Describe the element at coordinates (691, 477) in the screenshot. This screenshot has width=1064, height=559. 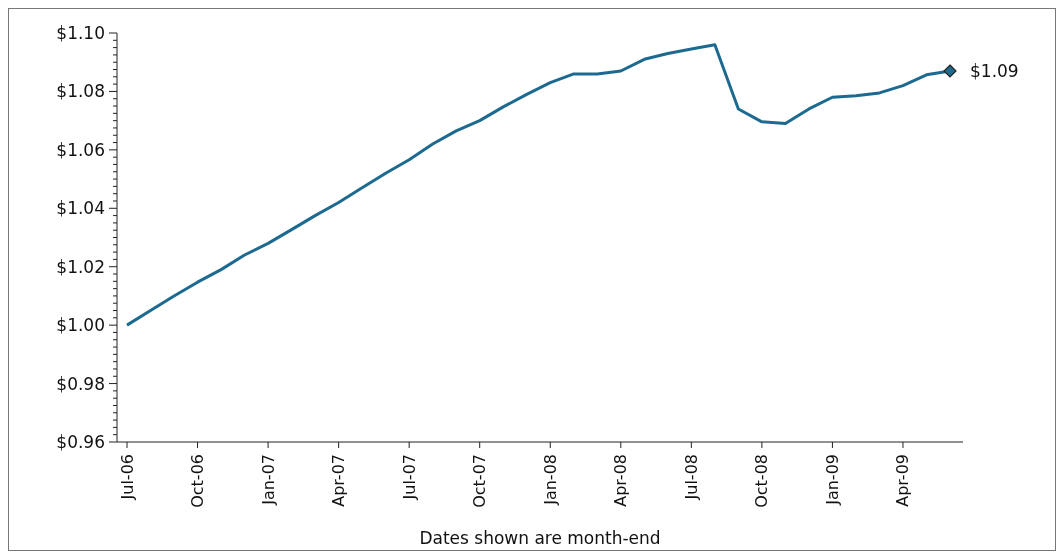
I see `x-tick-label: Jul-08` at that location.